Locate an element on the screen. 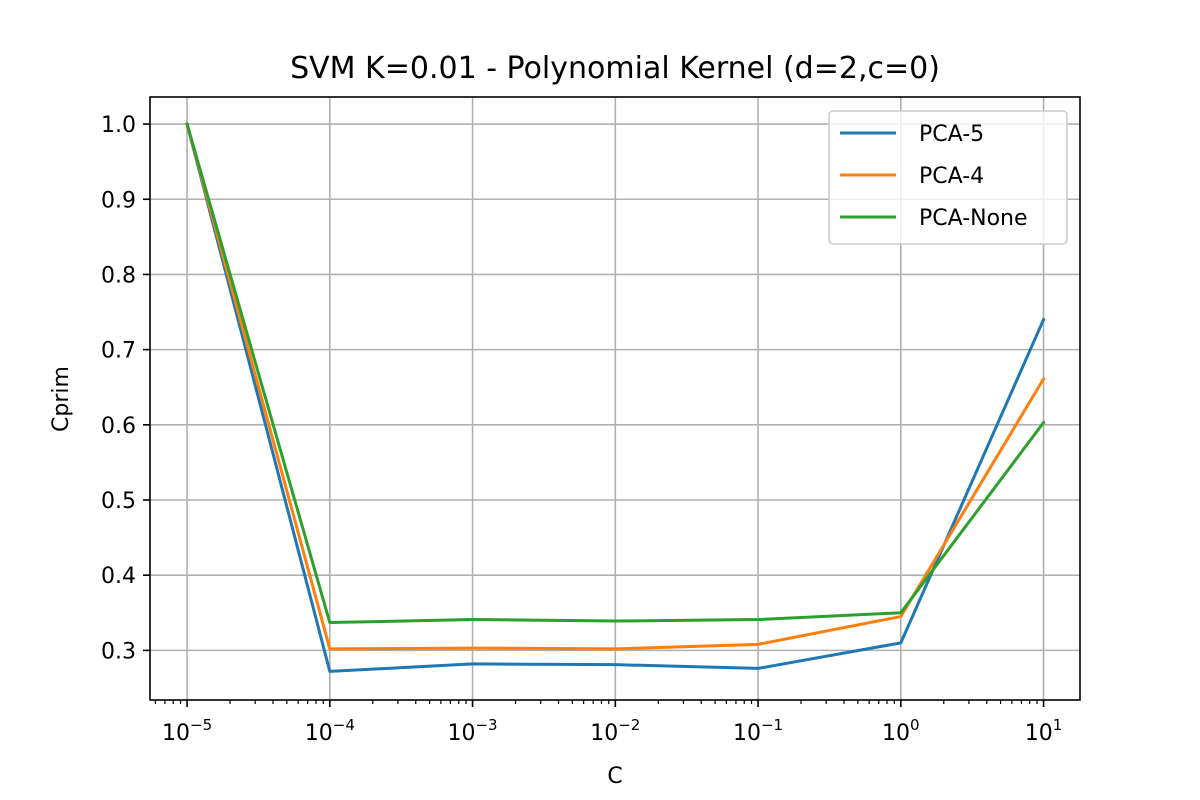 The width and height of the screenshot is (1200, 800). x-tick-label: 10⁻⁵ is located at coordinates (187, 731).